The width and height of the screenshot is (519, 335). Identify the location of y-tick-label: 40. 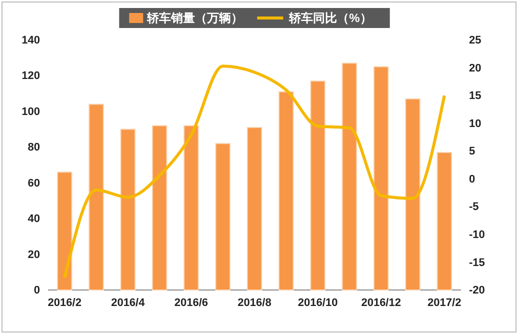
(34, 219).